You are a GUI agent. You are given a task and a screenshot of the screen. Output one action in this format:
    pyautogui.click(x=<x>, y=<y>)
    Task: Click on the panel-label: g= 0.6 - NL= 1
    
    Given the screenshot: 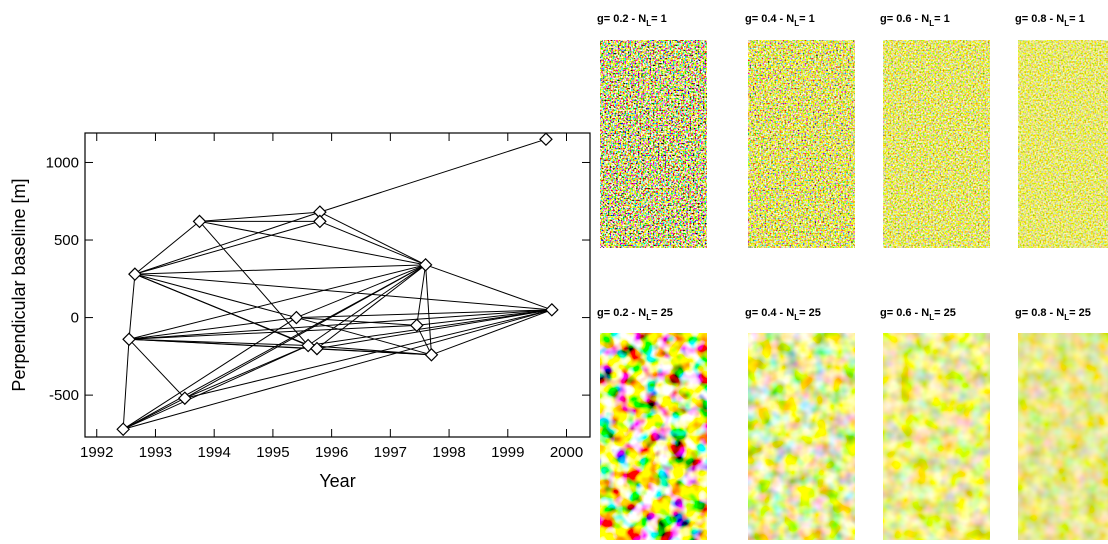 What is the action you would take?
    pyautogui.click(x=915, y=20)
    